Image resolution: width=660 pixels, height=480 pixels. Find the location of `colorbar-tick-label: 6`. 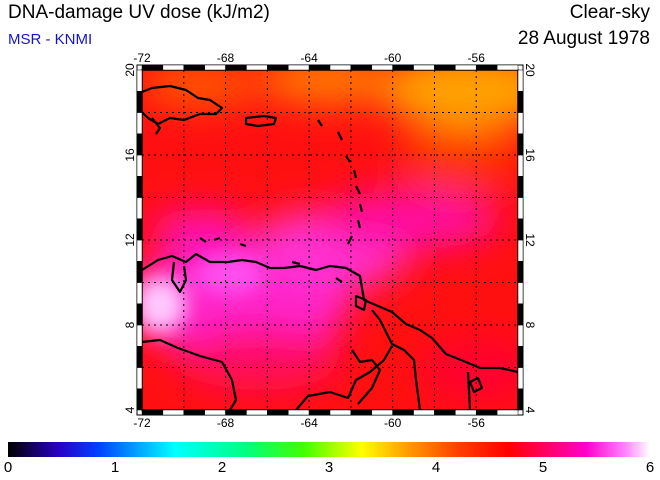

colorbar-tick-label: 6 is located at coordinates (650, 467).